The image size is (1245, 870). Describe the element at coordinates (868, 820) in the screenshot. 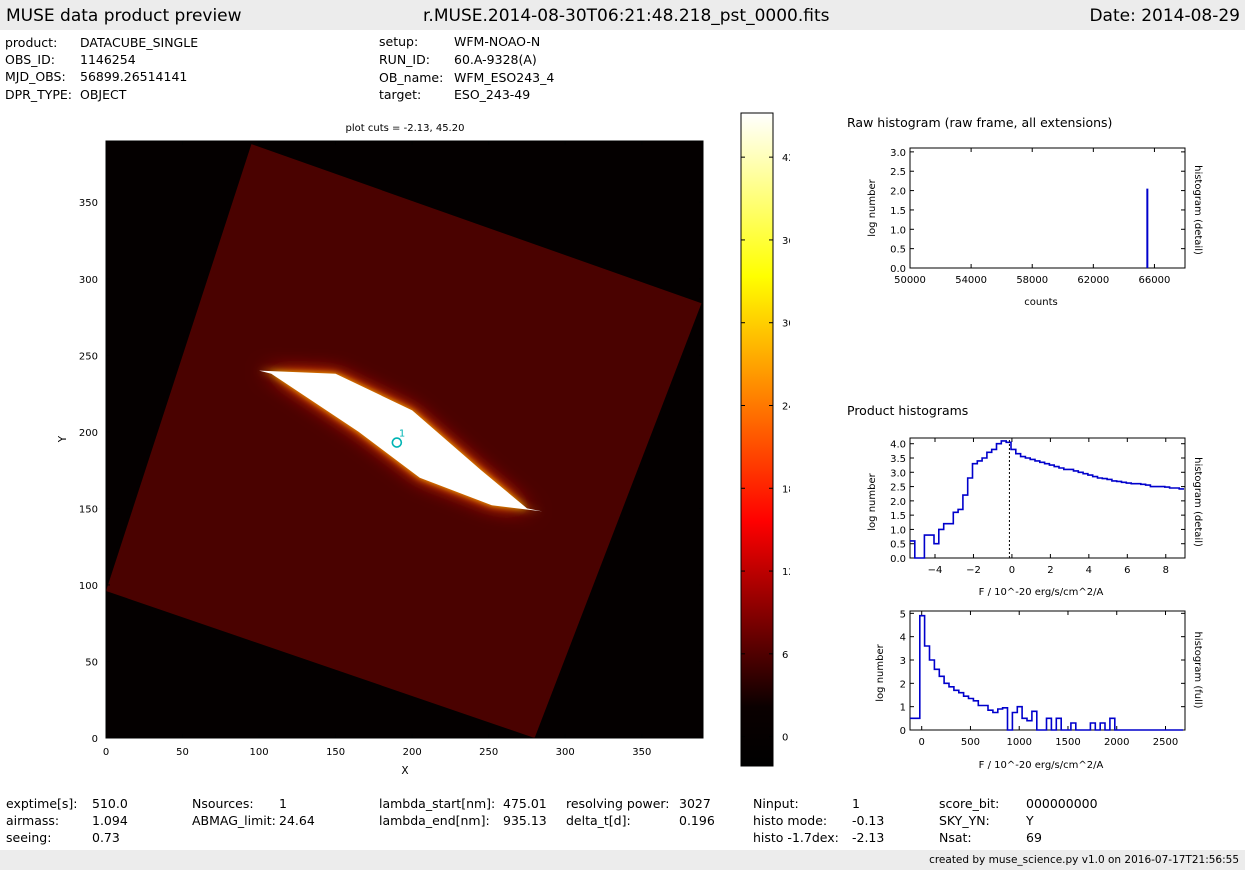

I see `stat-value: -0.13` at that location.